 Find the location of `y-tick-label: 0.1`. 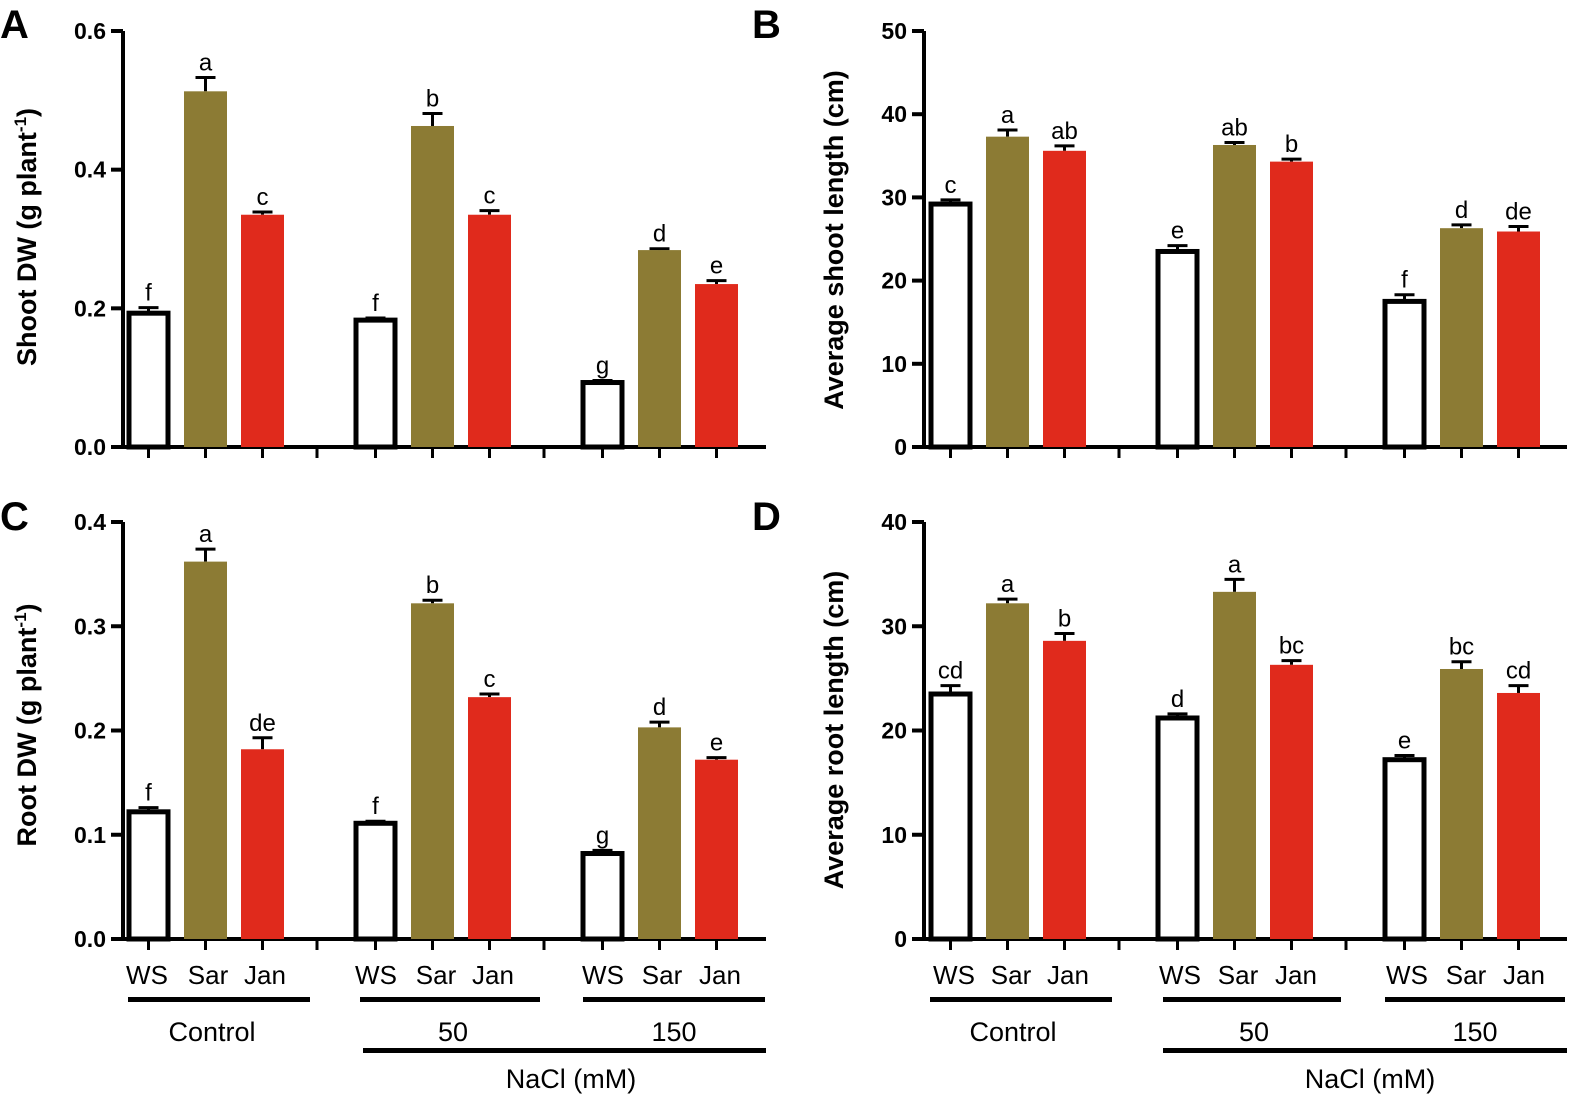

y-tick-label: 0.1 is located at coordinates (90, 835).